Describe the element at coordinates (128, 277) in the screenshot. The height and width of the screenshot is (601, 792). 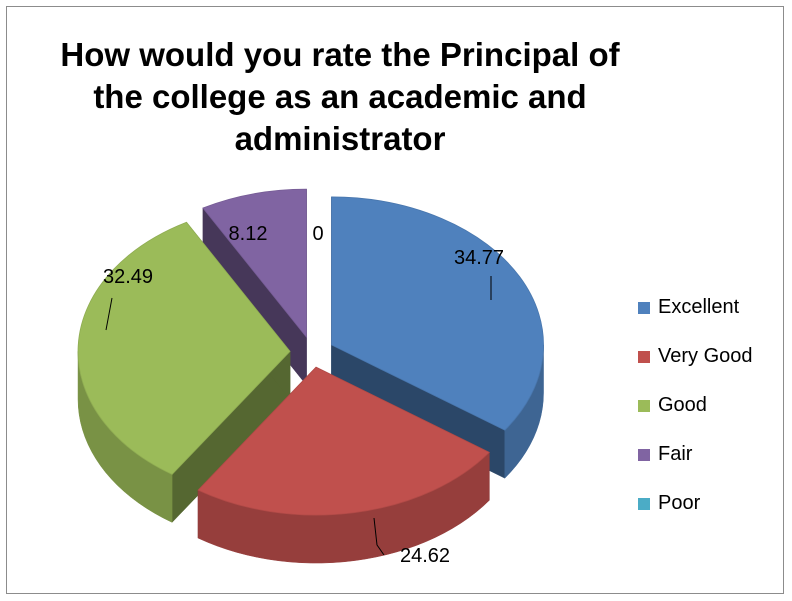
I see `data-label-text-good: 32.49` at that location.